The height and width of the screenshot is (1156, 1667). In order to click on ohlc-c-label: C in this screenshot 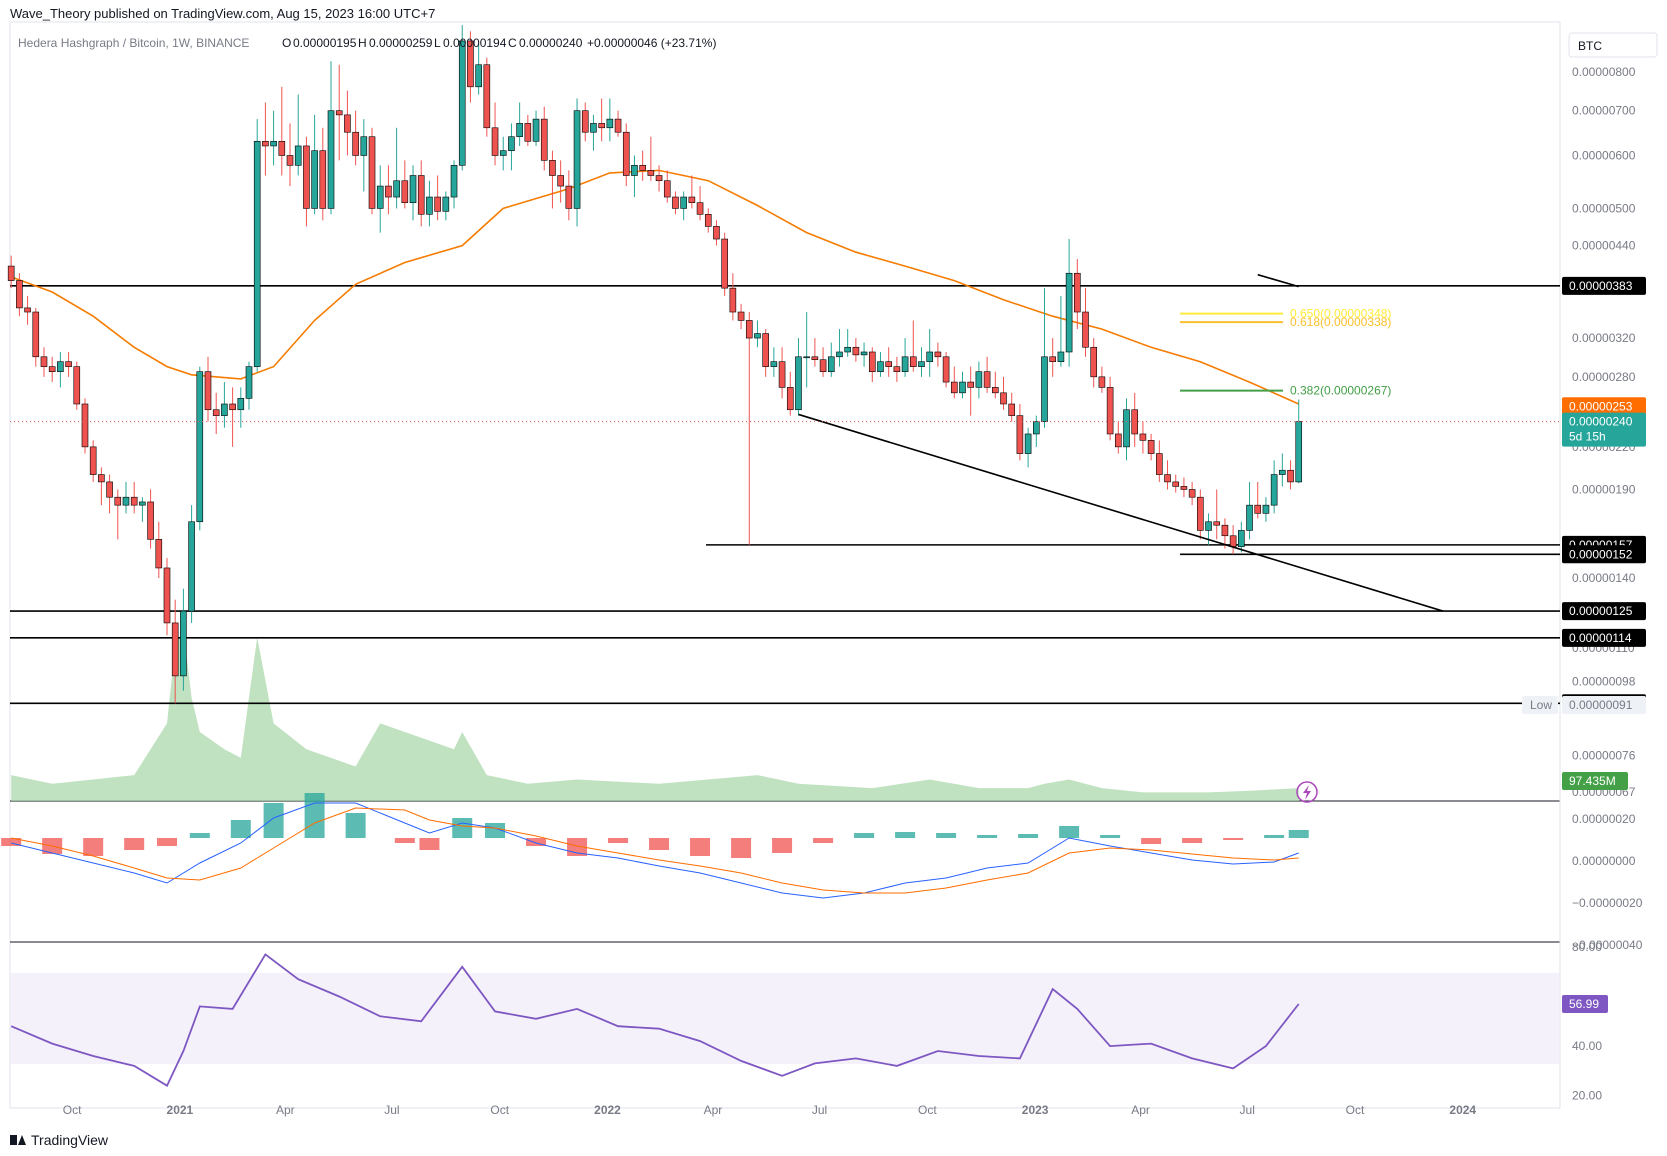, I will do `click(512, 43)`.